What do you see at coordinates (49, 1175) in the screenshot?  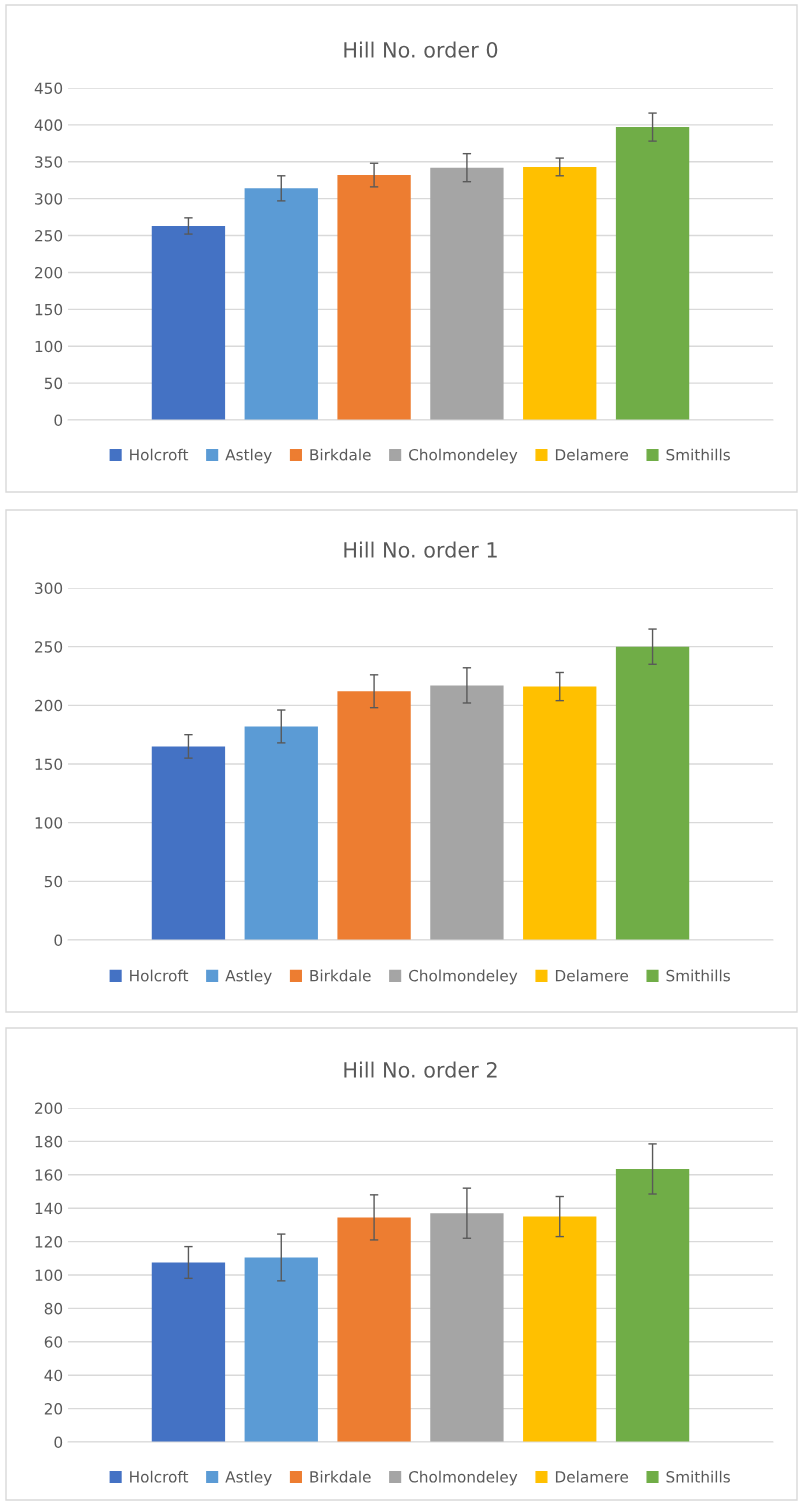 I see `y-tick-label: 160` at bounding box center [49, 1175].